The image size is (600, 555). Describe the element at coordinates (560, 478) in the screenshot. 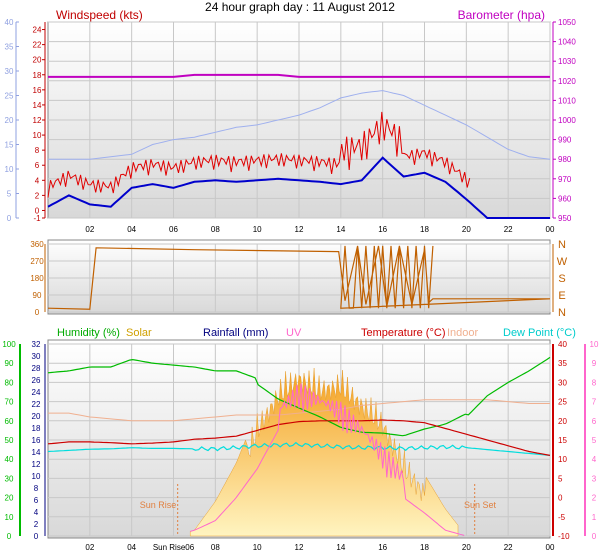

I see `temp-tick: 5` at that location.